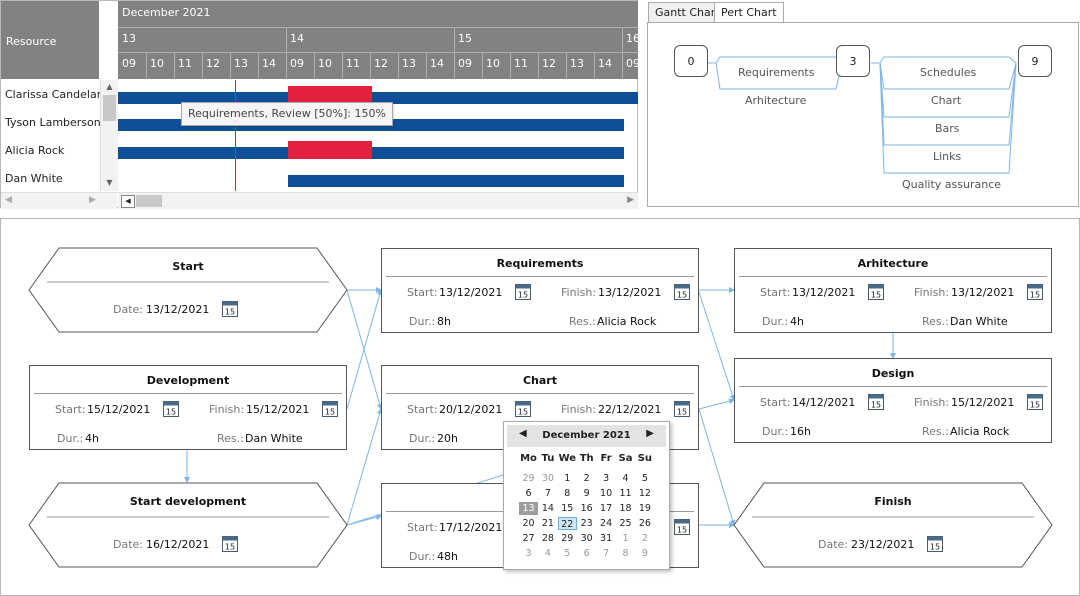 The width and height of the screenshot is (1080, 596). I want to click on calendar-day: 16, so click(586, 508).